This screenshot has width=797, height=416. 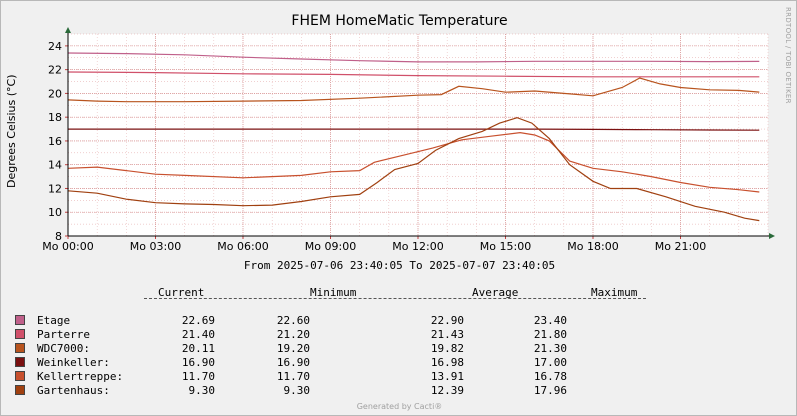 What do you see at coordinates (293, 348) in the screenshot?
I see `legend-minimum-value: 19.20` at bounding box center [293, 348].